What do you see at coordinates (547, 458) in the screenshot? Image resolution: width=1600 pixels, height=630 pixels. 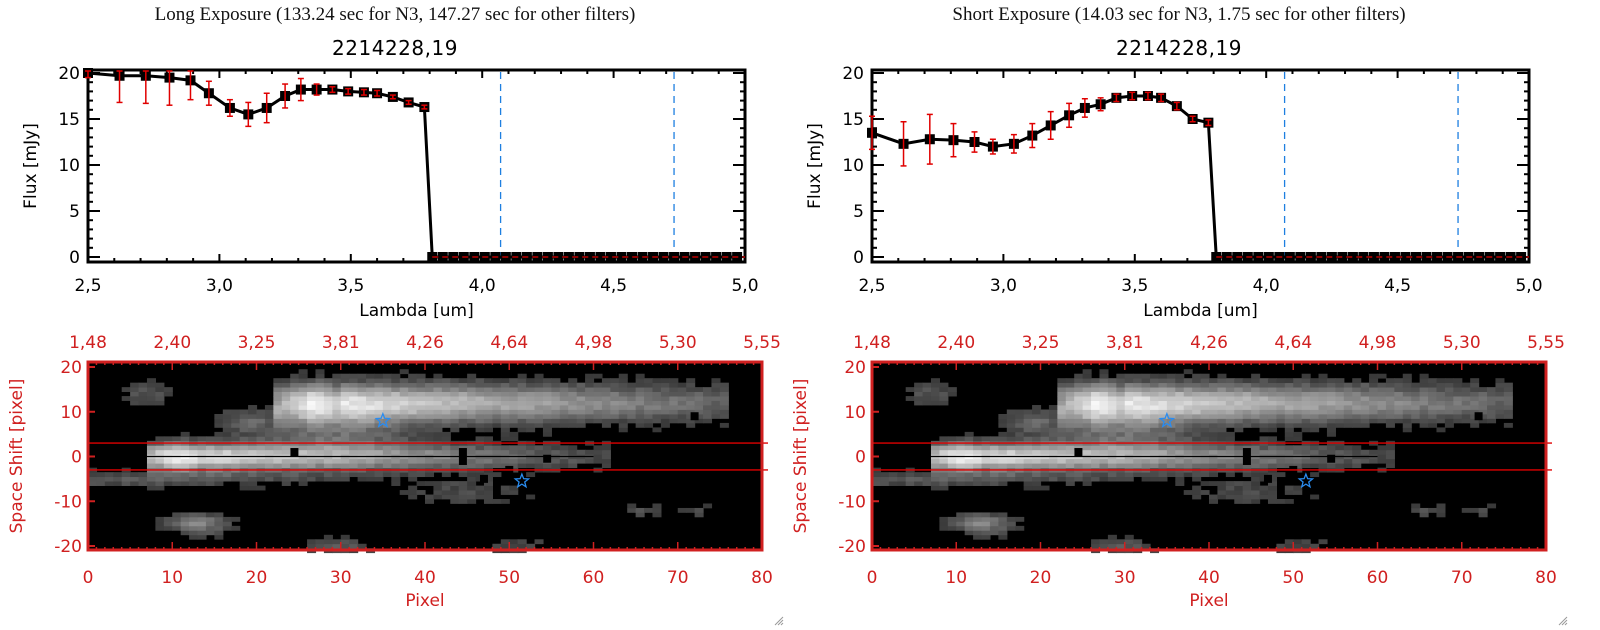 I see `bad-pixel` at bounding box center [547, 458].